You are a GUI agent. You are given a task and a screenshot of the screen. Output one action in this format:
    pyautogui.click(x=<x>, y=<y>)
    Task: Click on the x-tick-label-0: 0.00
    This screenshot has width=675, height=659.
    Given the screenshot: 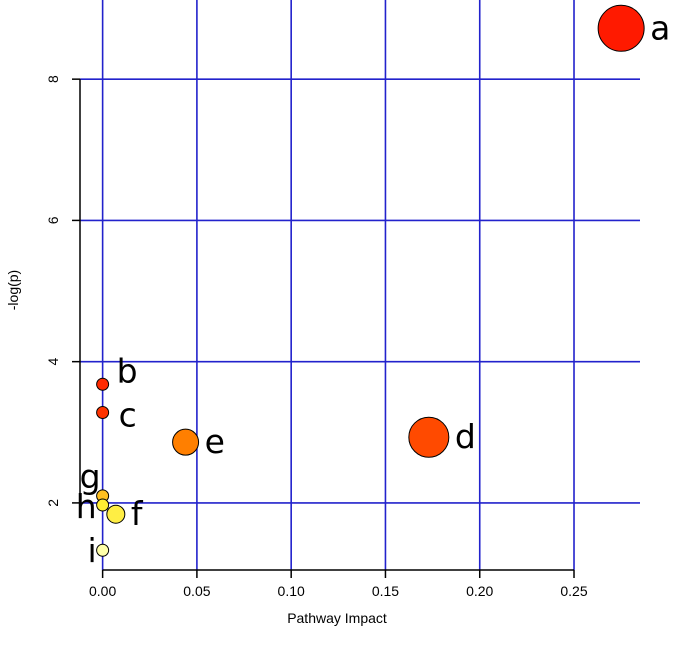 What is the action you would take?
    pyautogui.click(x=102, y=591)
    